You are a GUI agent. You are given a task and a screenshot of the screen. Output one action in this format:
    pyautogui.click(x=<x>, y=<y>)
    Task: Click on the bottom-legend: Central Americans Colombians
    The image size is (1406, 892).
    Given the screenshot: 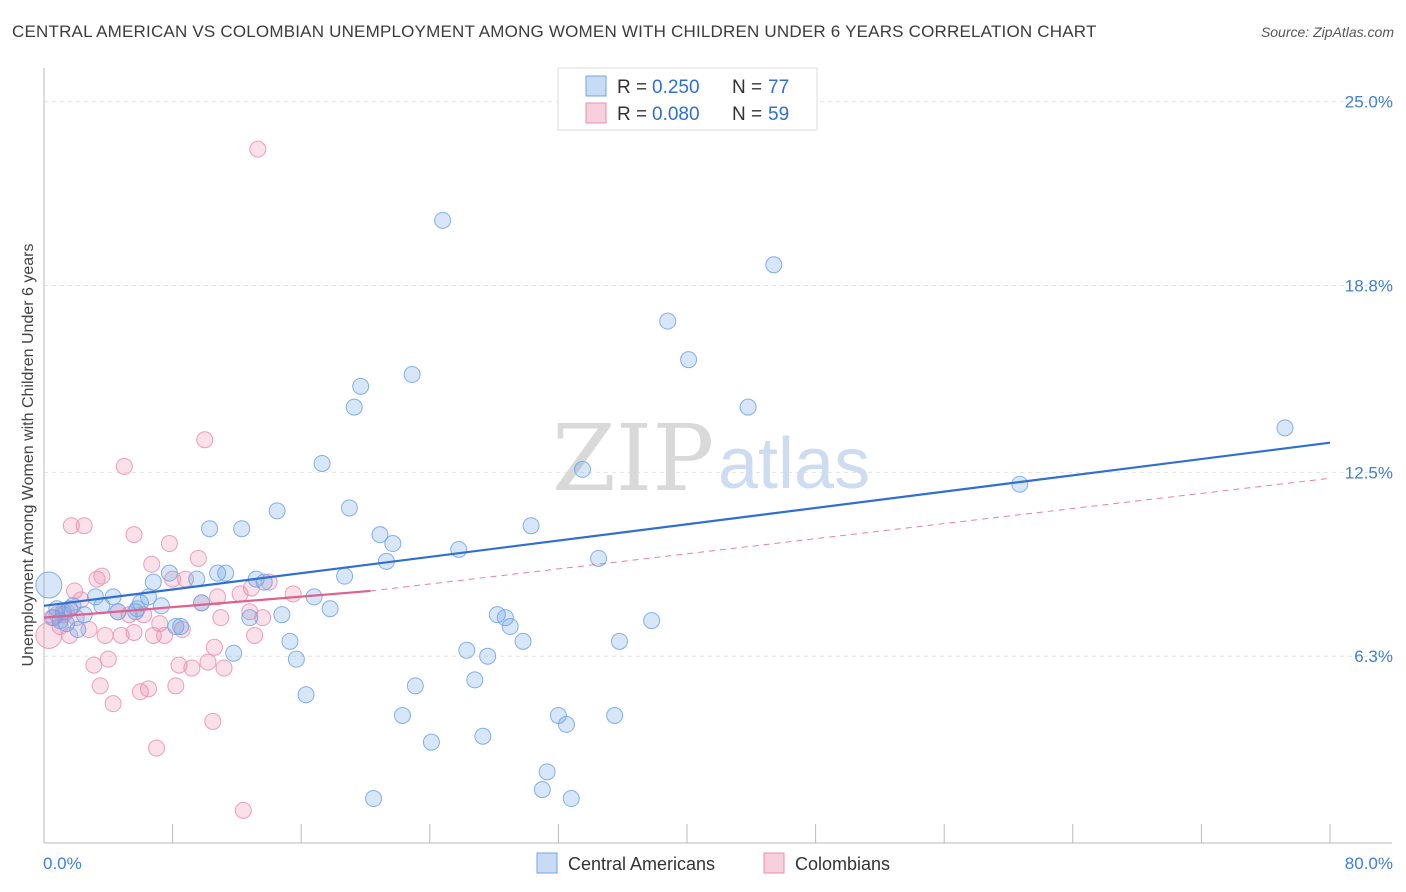 What is the action you would take?
    pyautogui.click(x=713, y=863)
    